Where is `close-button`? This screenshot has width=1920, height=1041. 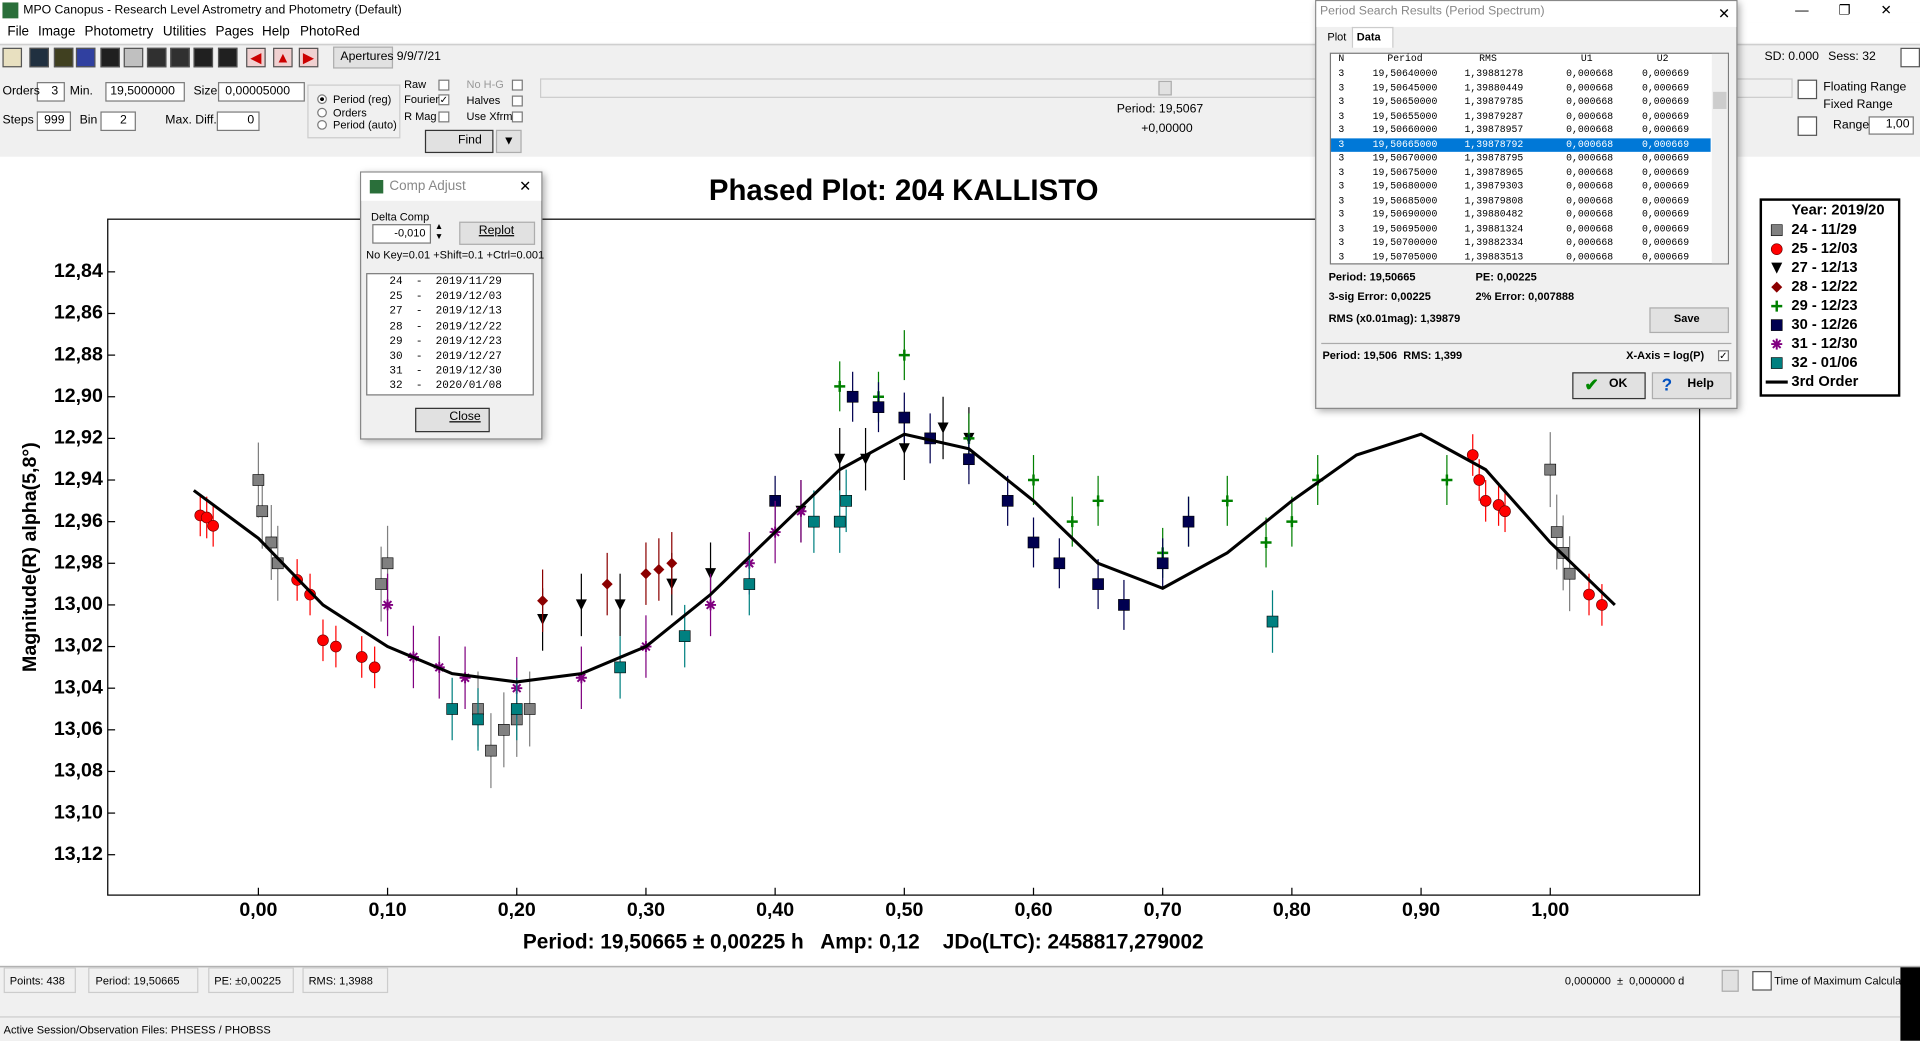
close-button is located at coordinates (452, 420).